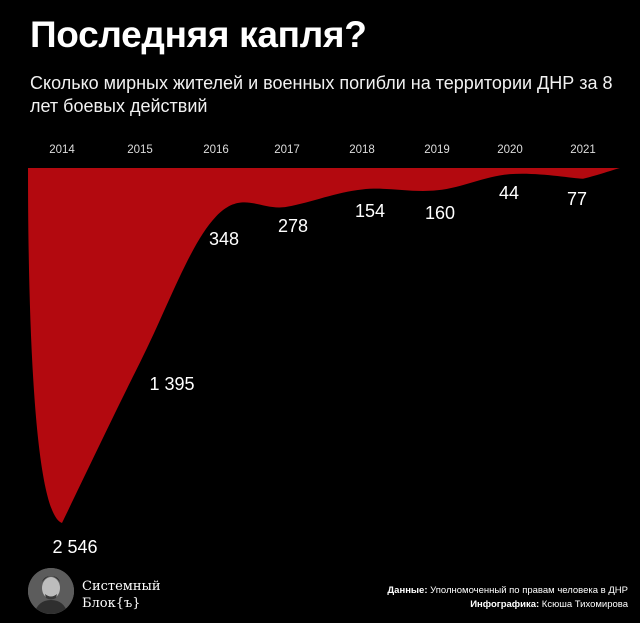  Describe the element at coordinates (198, 34) in the screenshot. I see `chart-title: Последняя капля?` at that location.